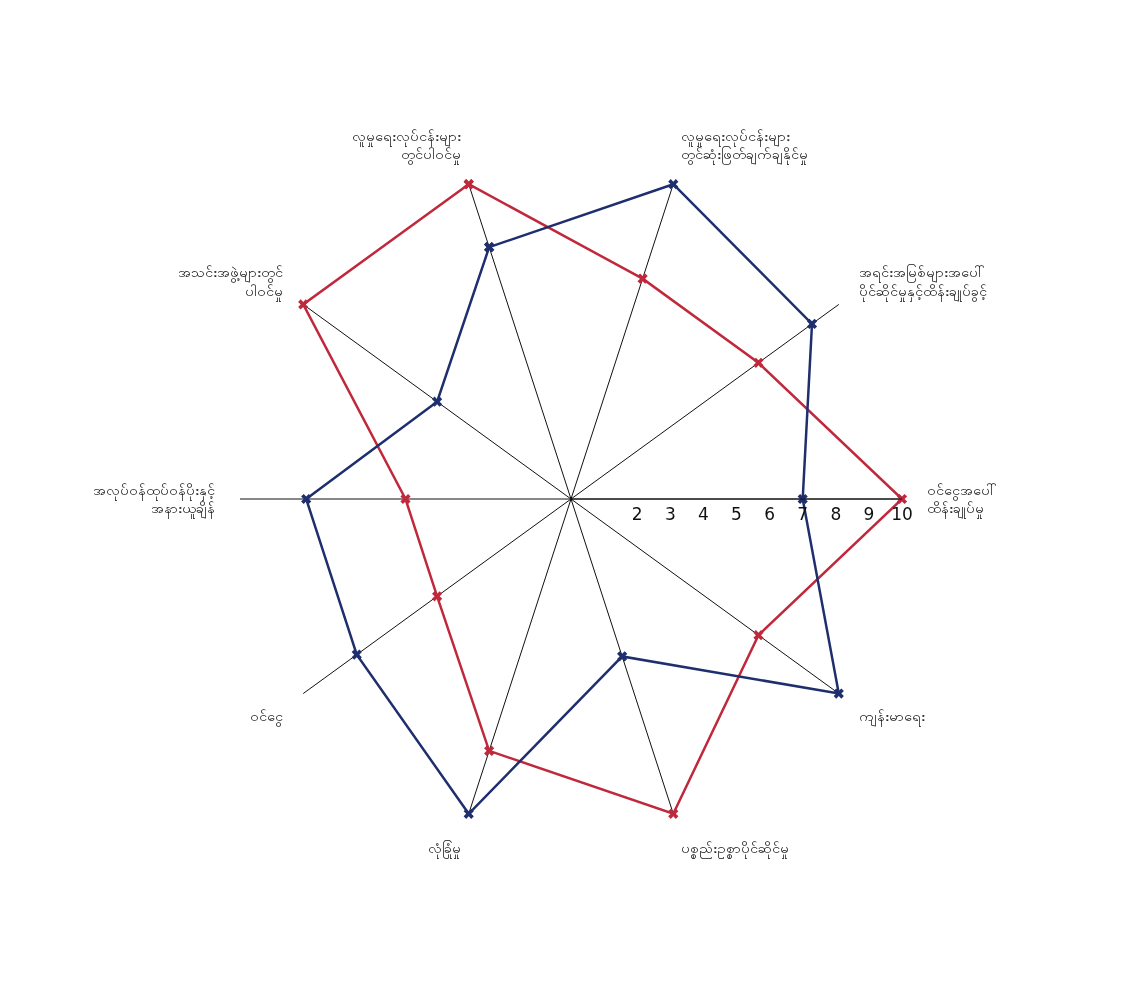  What do you see at coordinates (745, 147) in the screenshot?
I see `spoke-label: လူမှုရေးလုပ်ငန်းများ တွင်ဆုံးဖြတ်ချက်ချနိုင်မှု` at bounding box center [745, 147].